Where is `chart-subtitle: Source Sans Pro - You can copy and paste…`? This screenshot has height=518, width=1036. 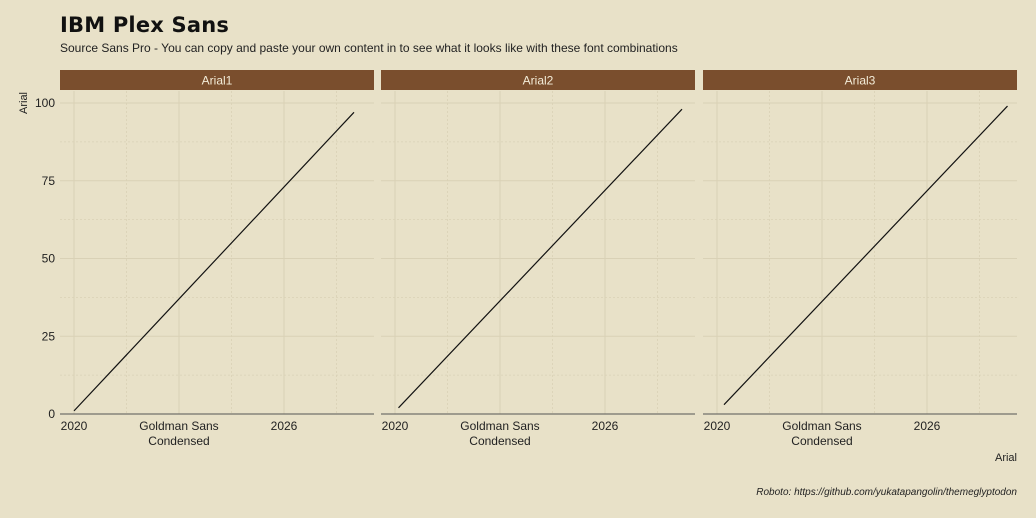
chart-subtitle: Source Sans Pro - You can copy and paste… is located at coordinates (369, 48).